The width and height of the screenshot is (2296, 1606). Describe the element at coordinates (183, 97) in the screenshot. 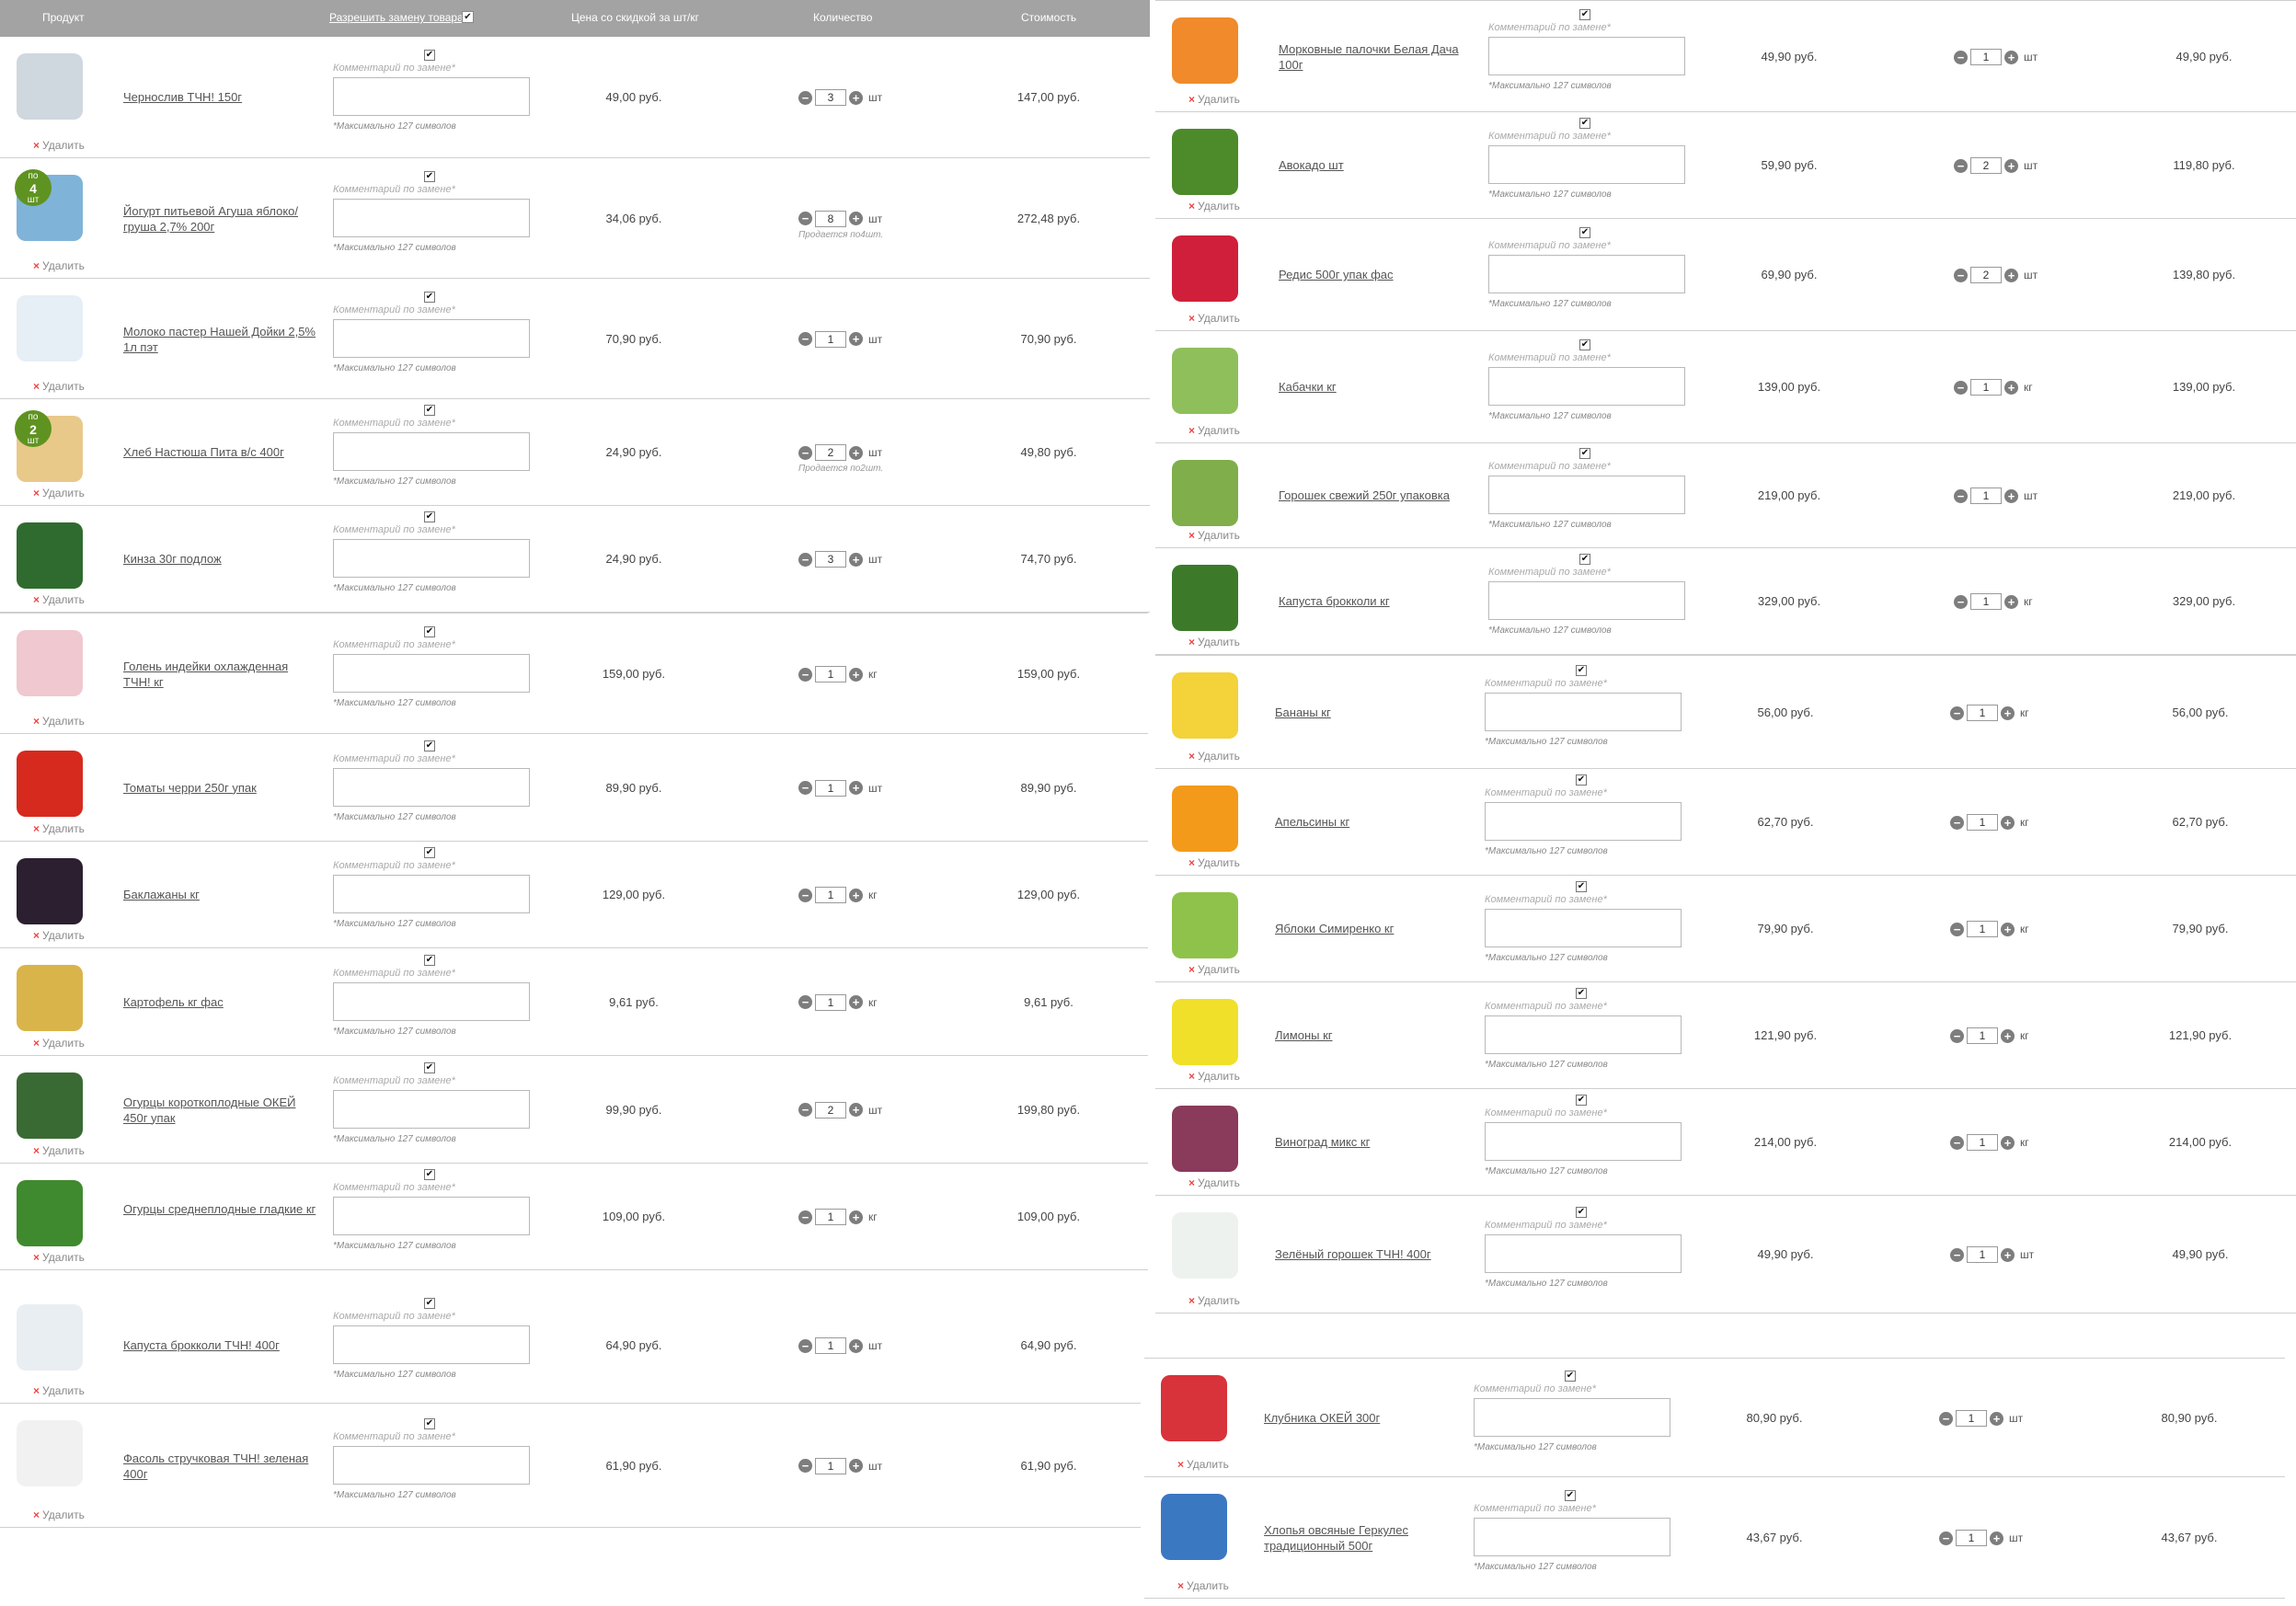

I see `product-name-link: Чернослив ТЧН! 150г` at that location.